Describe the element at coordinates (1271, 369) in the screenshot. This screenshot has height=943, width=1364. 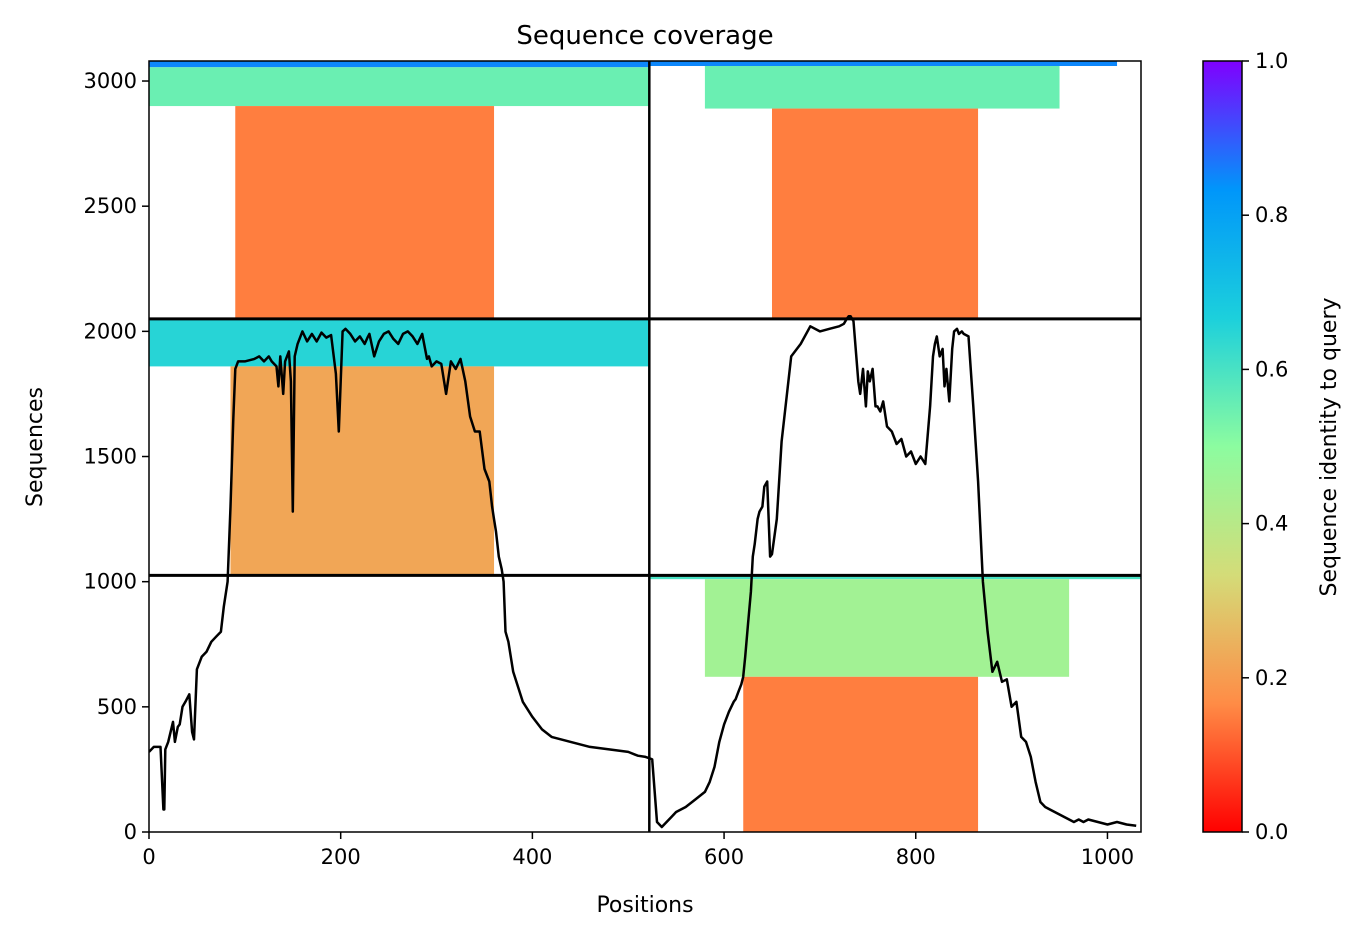
I see `colorbar-tick-label: 0.6` at that location.